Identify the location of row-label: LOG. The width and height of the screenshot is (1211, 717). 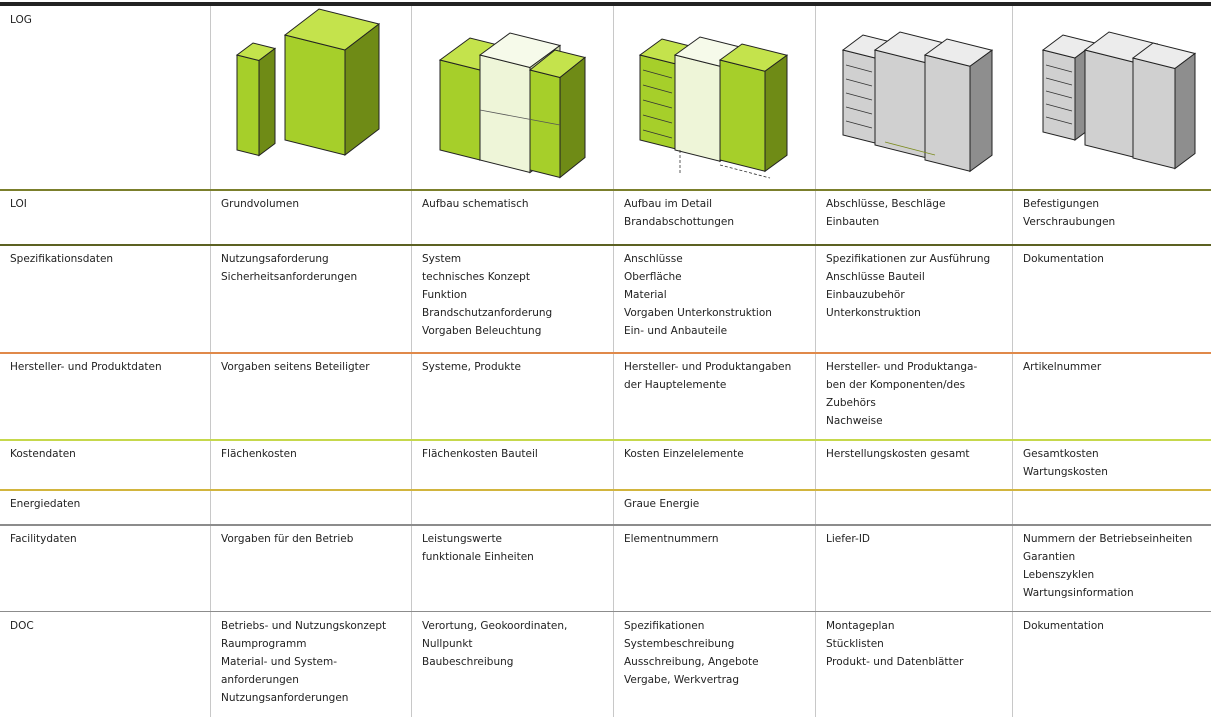
(21, 20).